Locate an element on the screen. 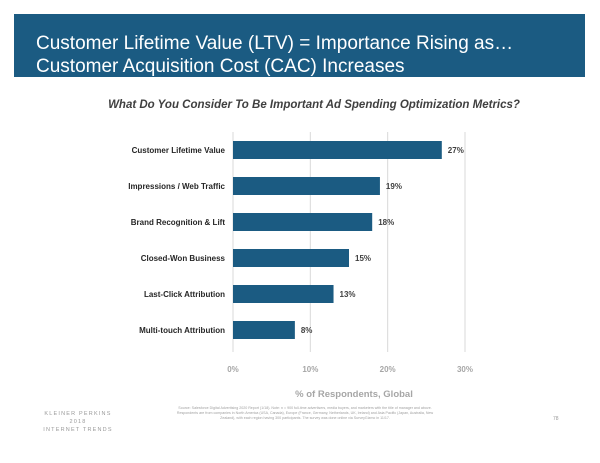 The width and height of the screenshot is (600, 463). value-label: 15% is located at coordinates (363, 258).